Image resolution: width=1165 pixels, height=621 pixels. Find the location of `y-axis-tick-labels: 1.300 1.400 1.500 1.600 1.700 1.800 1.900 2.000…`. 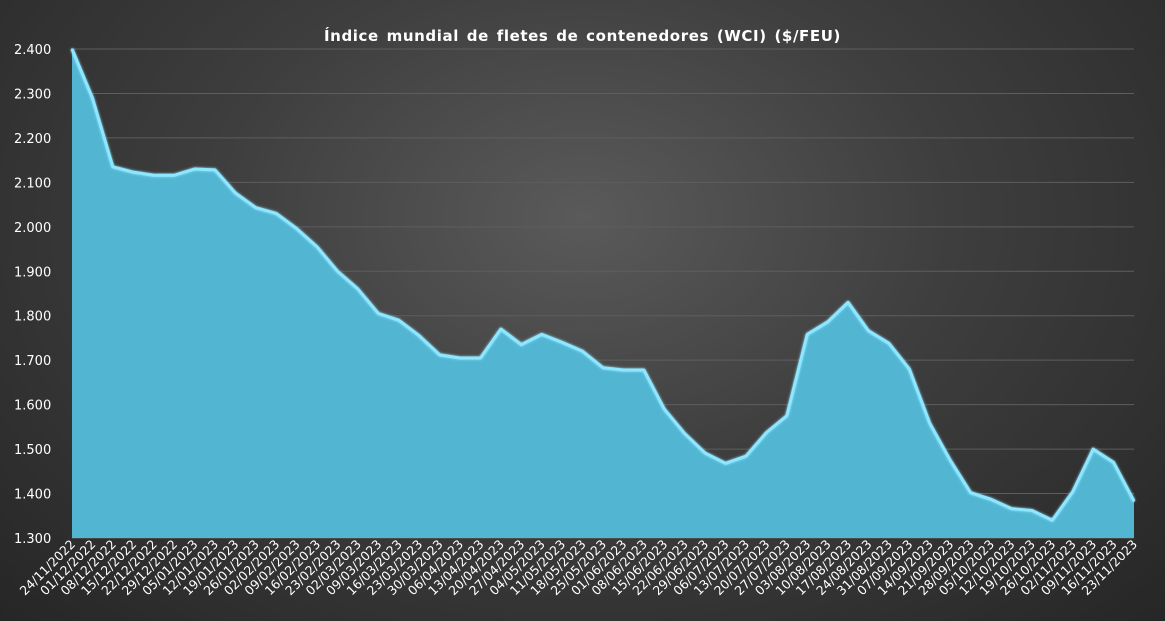

y-axis-tick-labels: 1.300 1.400 1.500 1.600 1.700 1.800 1.900 2.000… is located at coordinates (32, 295).